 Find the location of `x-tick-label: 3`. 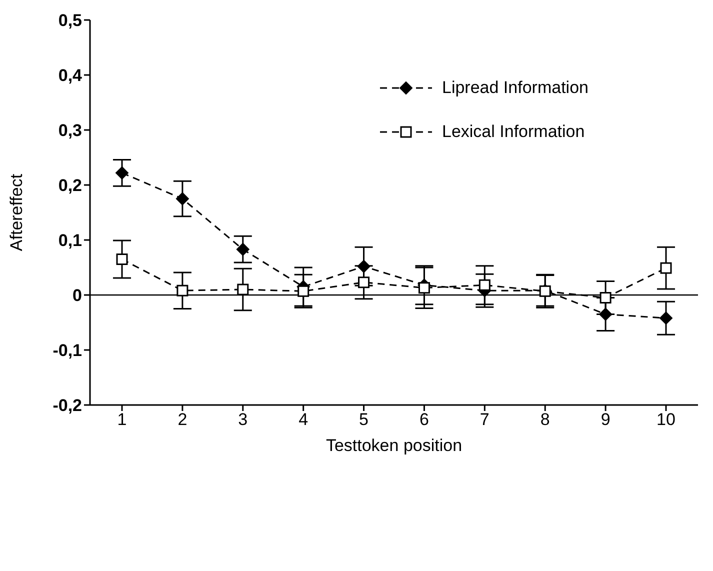

x-tick-label: 3 is located at coordinates (243, 420).